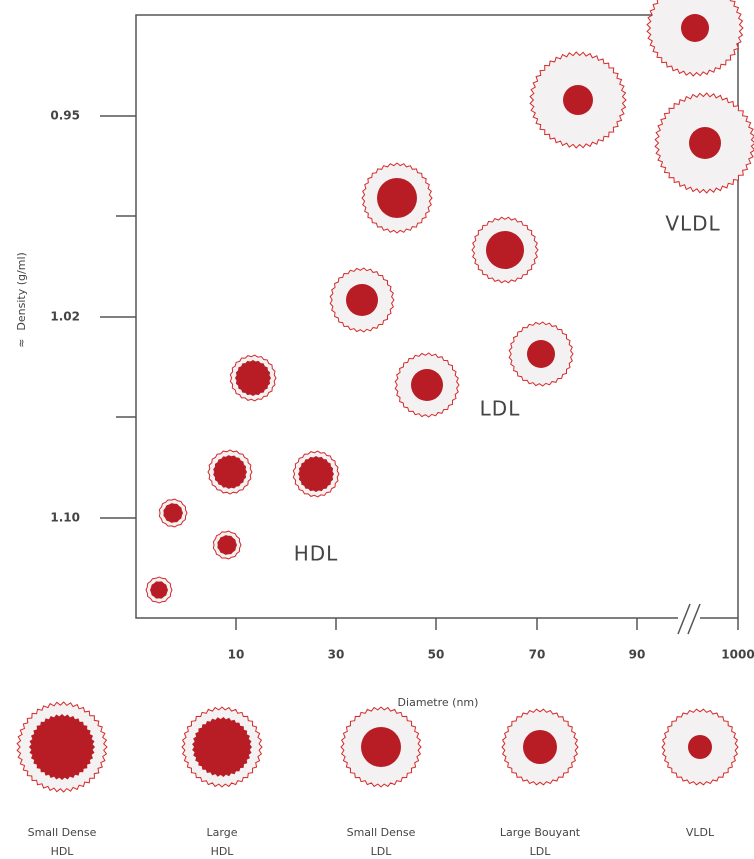  Describe the element at coordinates (436, 655) in the screenshot. I see `x-tick-label: 50` at that location.